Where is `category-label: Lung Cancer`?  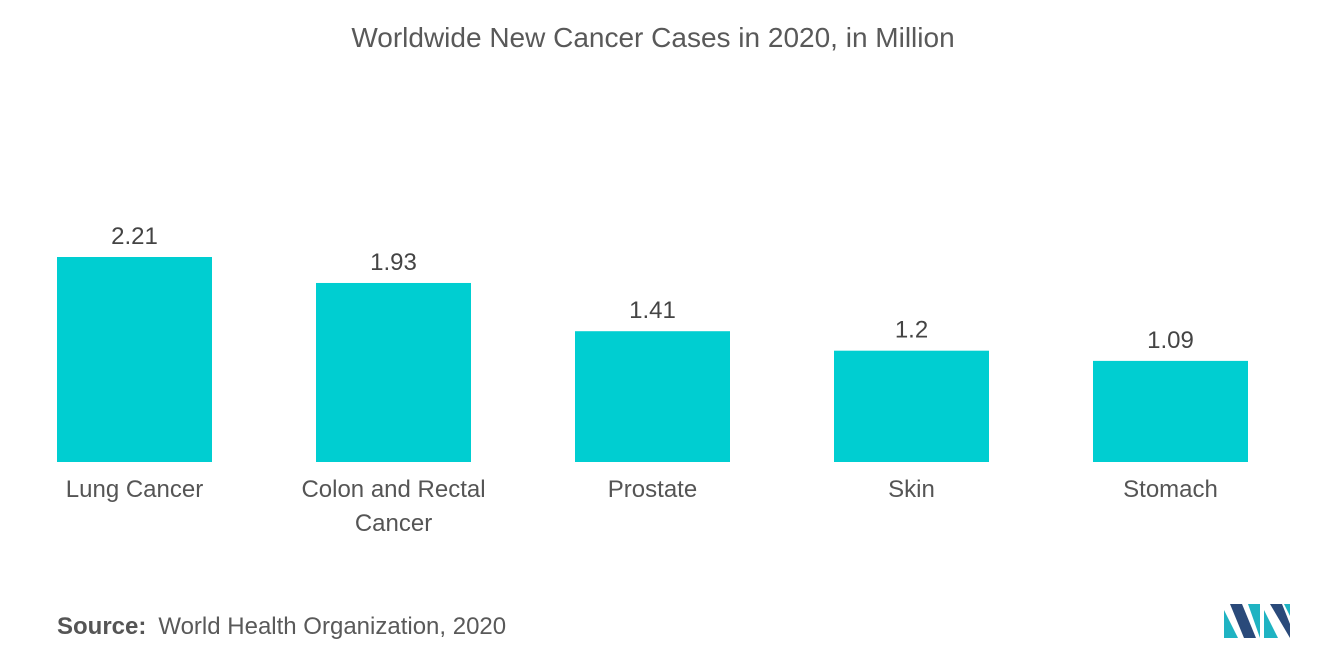 category-label: Lung Cancer is located at coordinates (134, 489).